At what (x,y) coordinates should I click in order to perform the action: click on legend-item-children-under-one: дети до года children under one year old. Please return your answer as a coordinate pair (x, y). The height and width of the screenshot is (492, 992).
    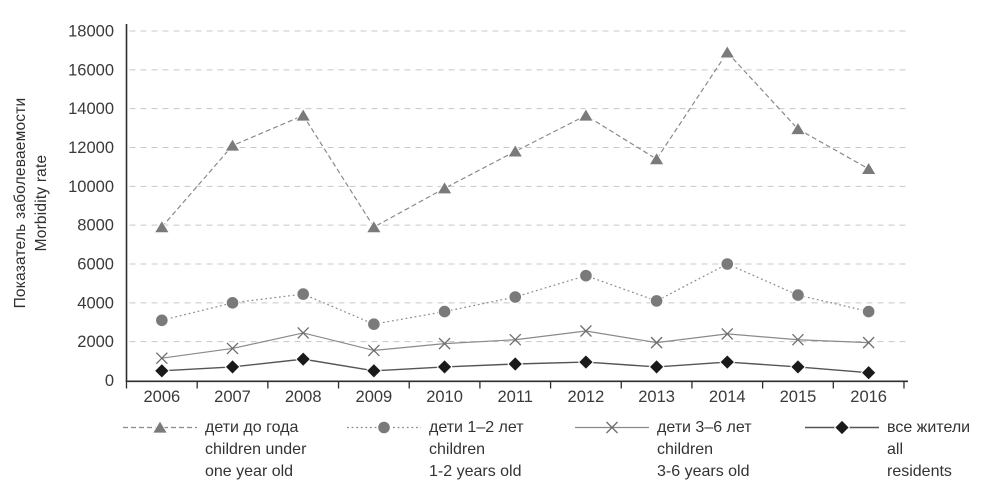
    Looking at the image, I should click on (214, 450).